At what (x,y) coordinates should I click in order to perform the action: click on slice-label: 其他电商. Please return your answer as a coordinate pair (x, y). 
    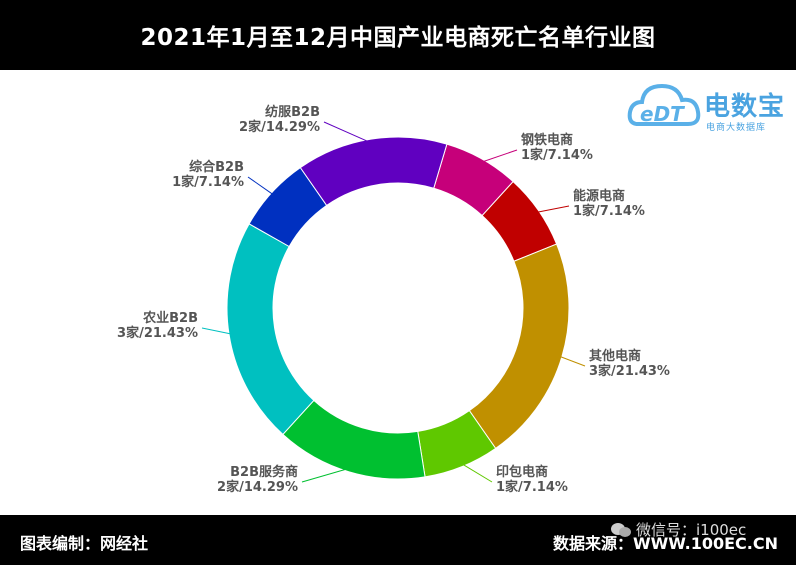
    Looking at the image, I should click on (615, 356).